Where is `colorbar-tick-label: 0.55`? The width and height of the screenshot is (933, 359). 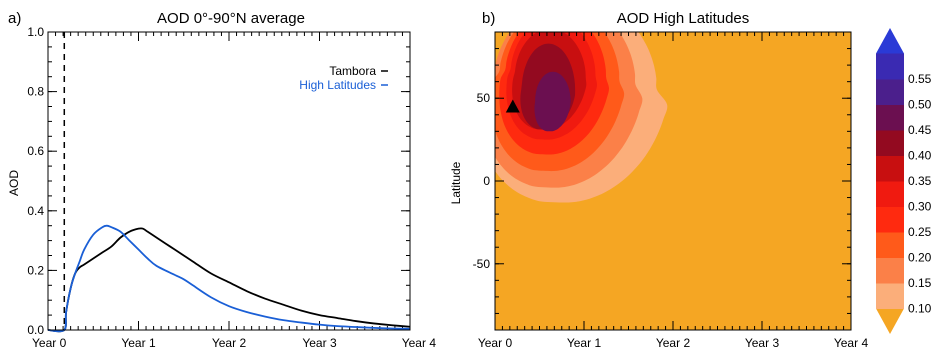
colorbar-tick-label: 0.55 is located at coordinates (920, 79).